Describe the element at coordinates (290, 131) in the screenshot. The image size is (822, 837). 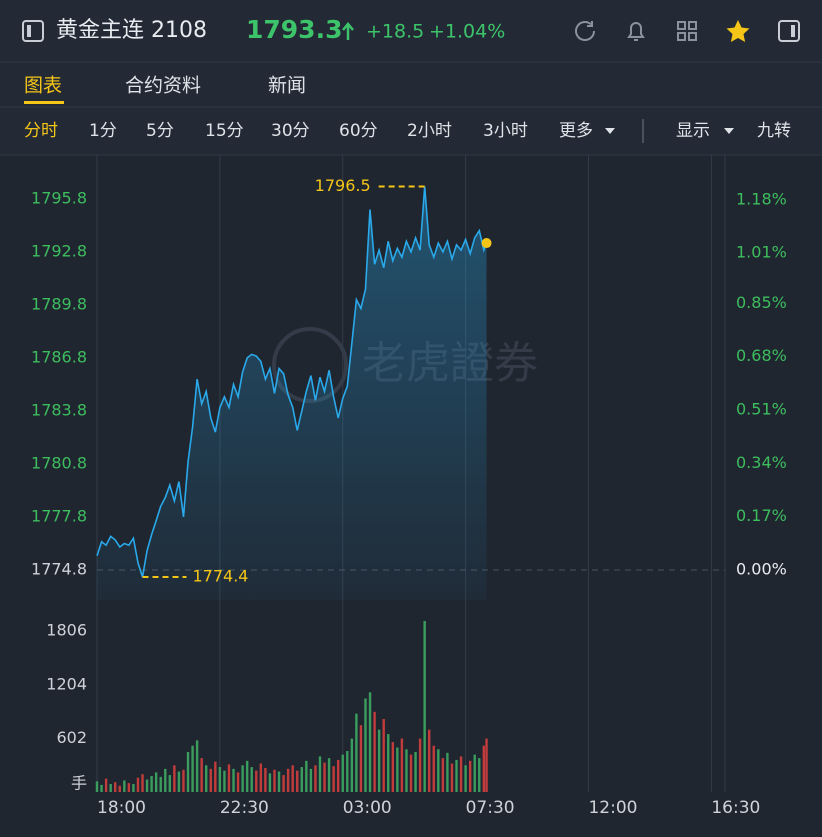
I see `interval-button: 30分` at that location.